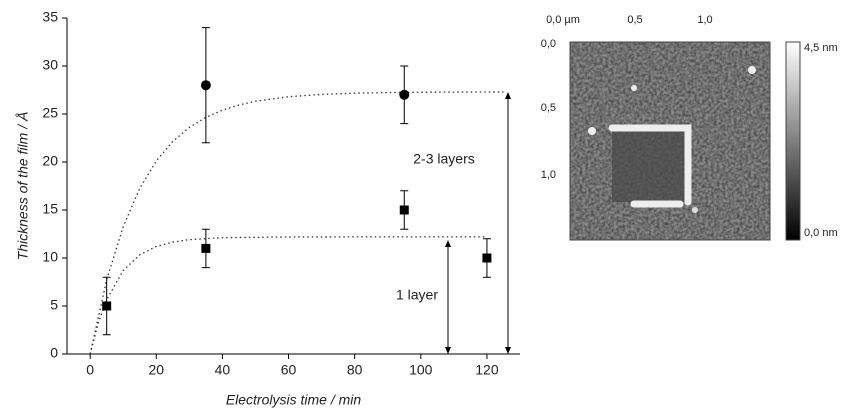 Image resolution: width=862 pixels, height=415 pixels. I want to click on x-axis-label: Electrolysis time / min, so click(294, 400).